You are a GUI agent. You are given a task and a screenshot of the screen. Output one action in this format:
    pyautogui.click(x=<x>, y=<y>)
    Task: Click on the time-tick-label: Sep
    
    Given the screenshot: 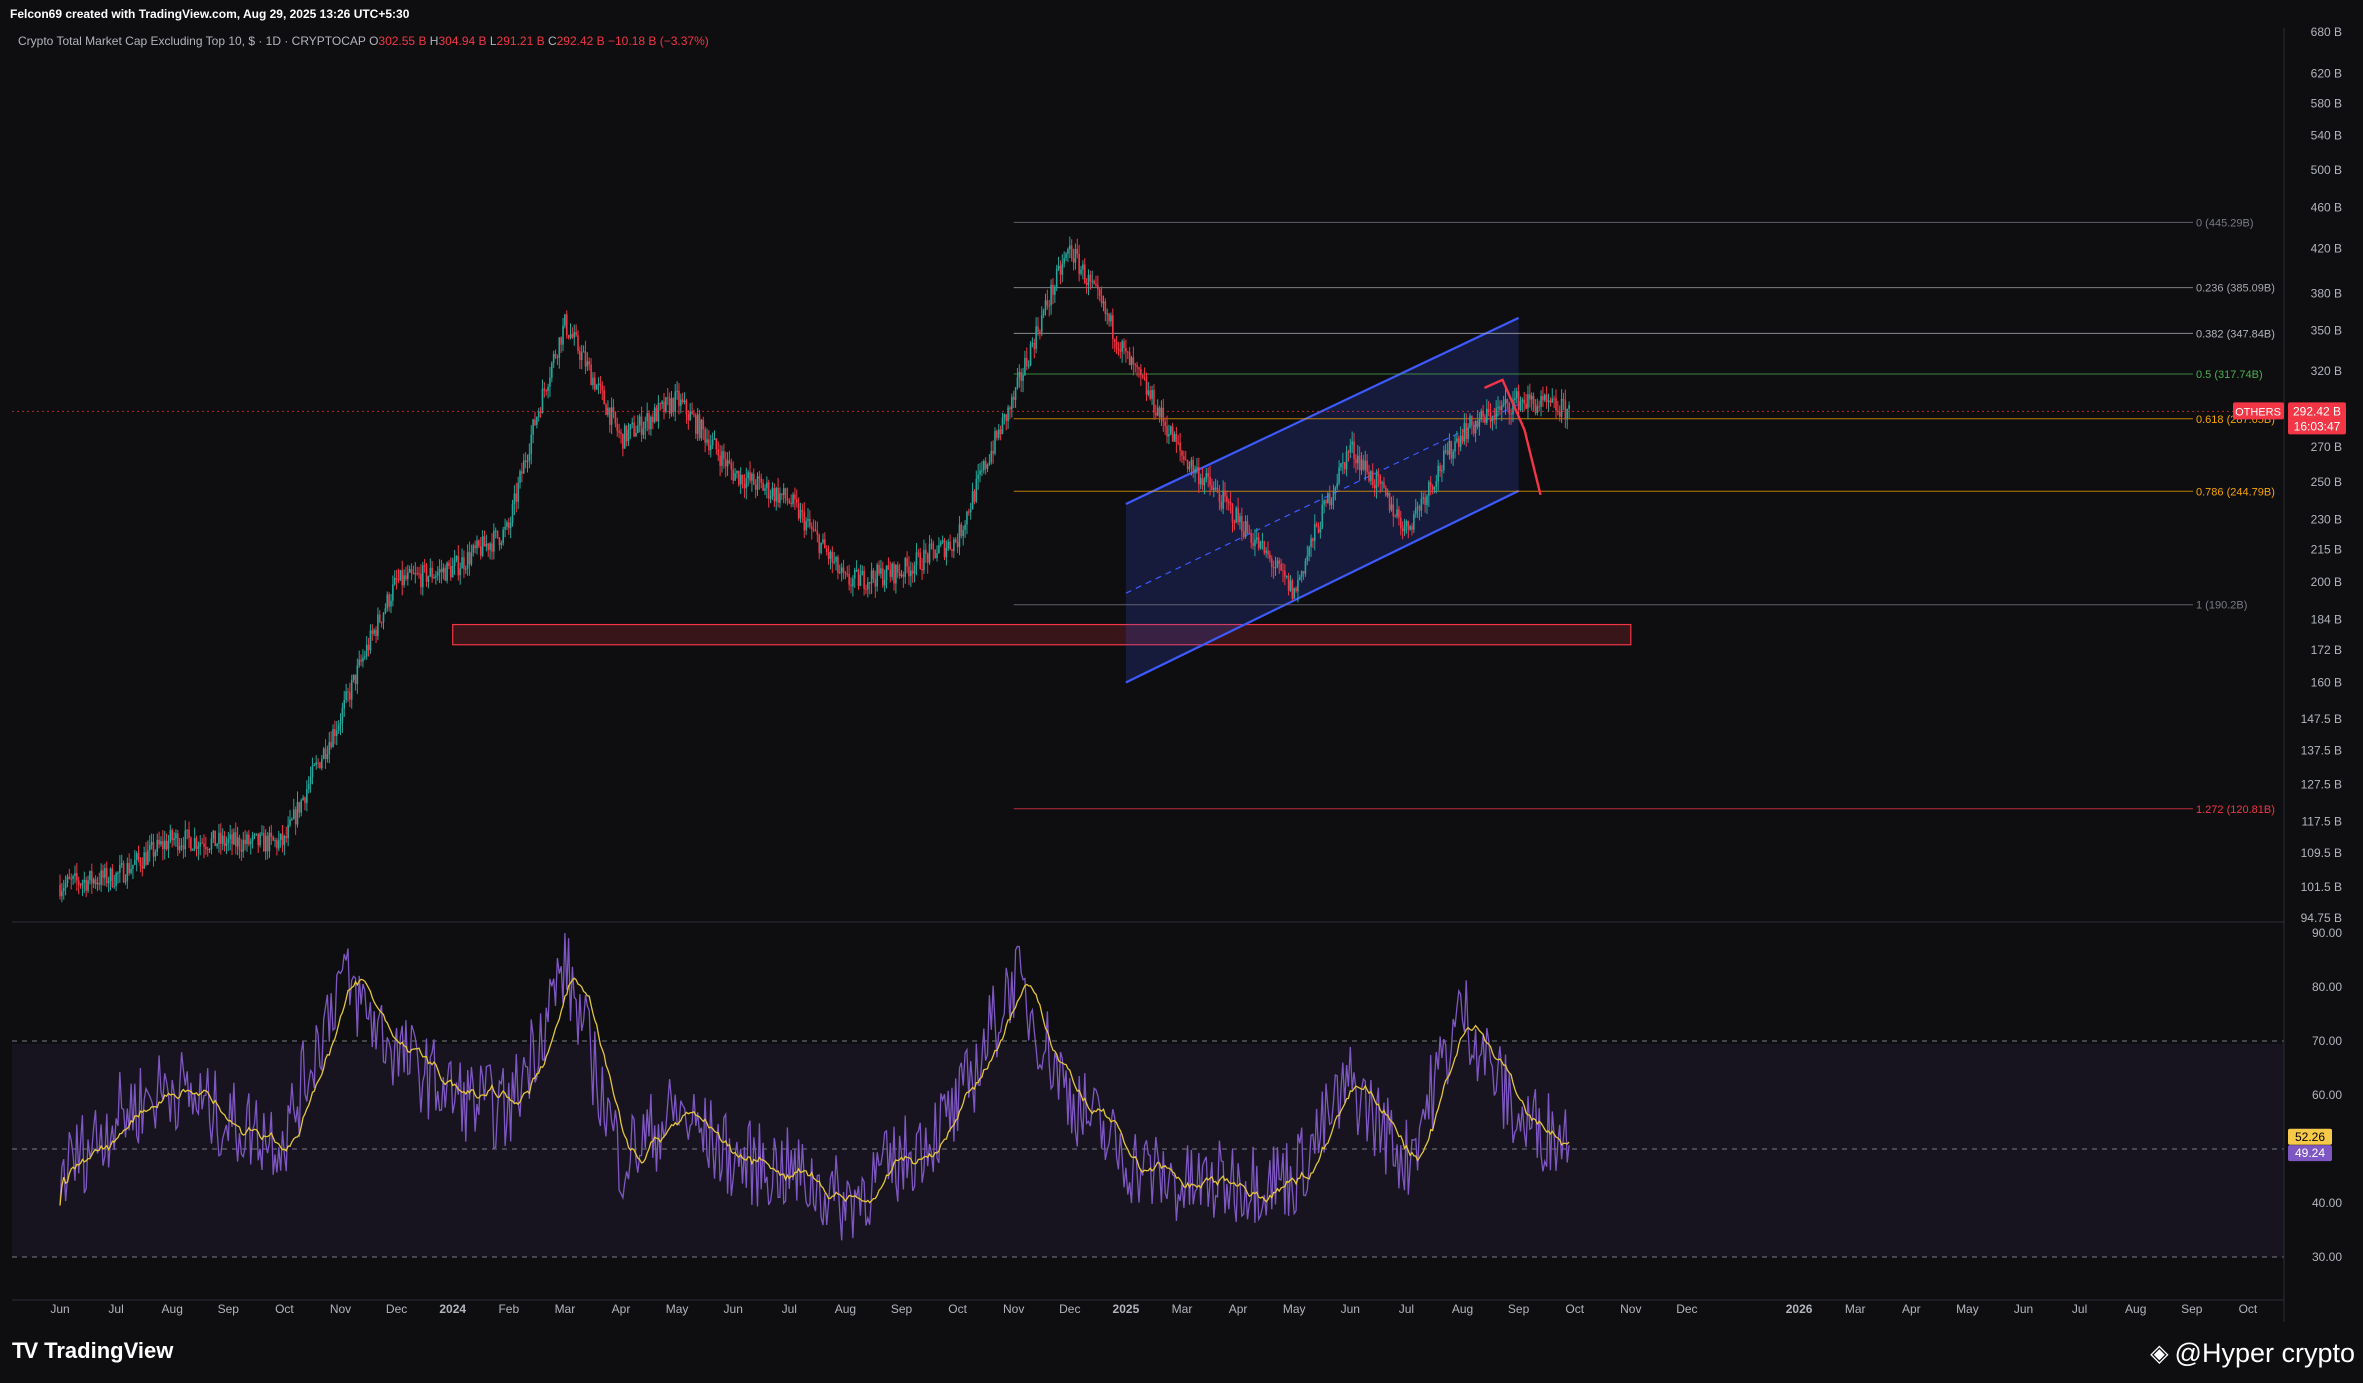 What is the action you would take?
    pyautogui.click(x=902, y=1309)
    